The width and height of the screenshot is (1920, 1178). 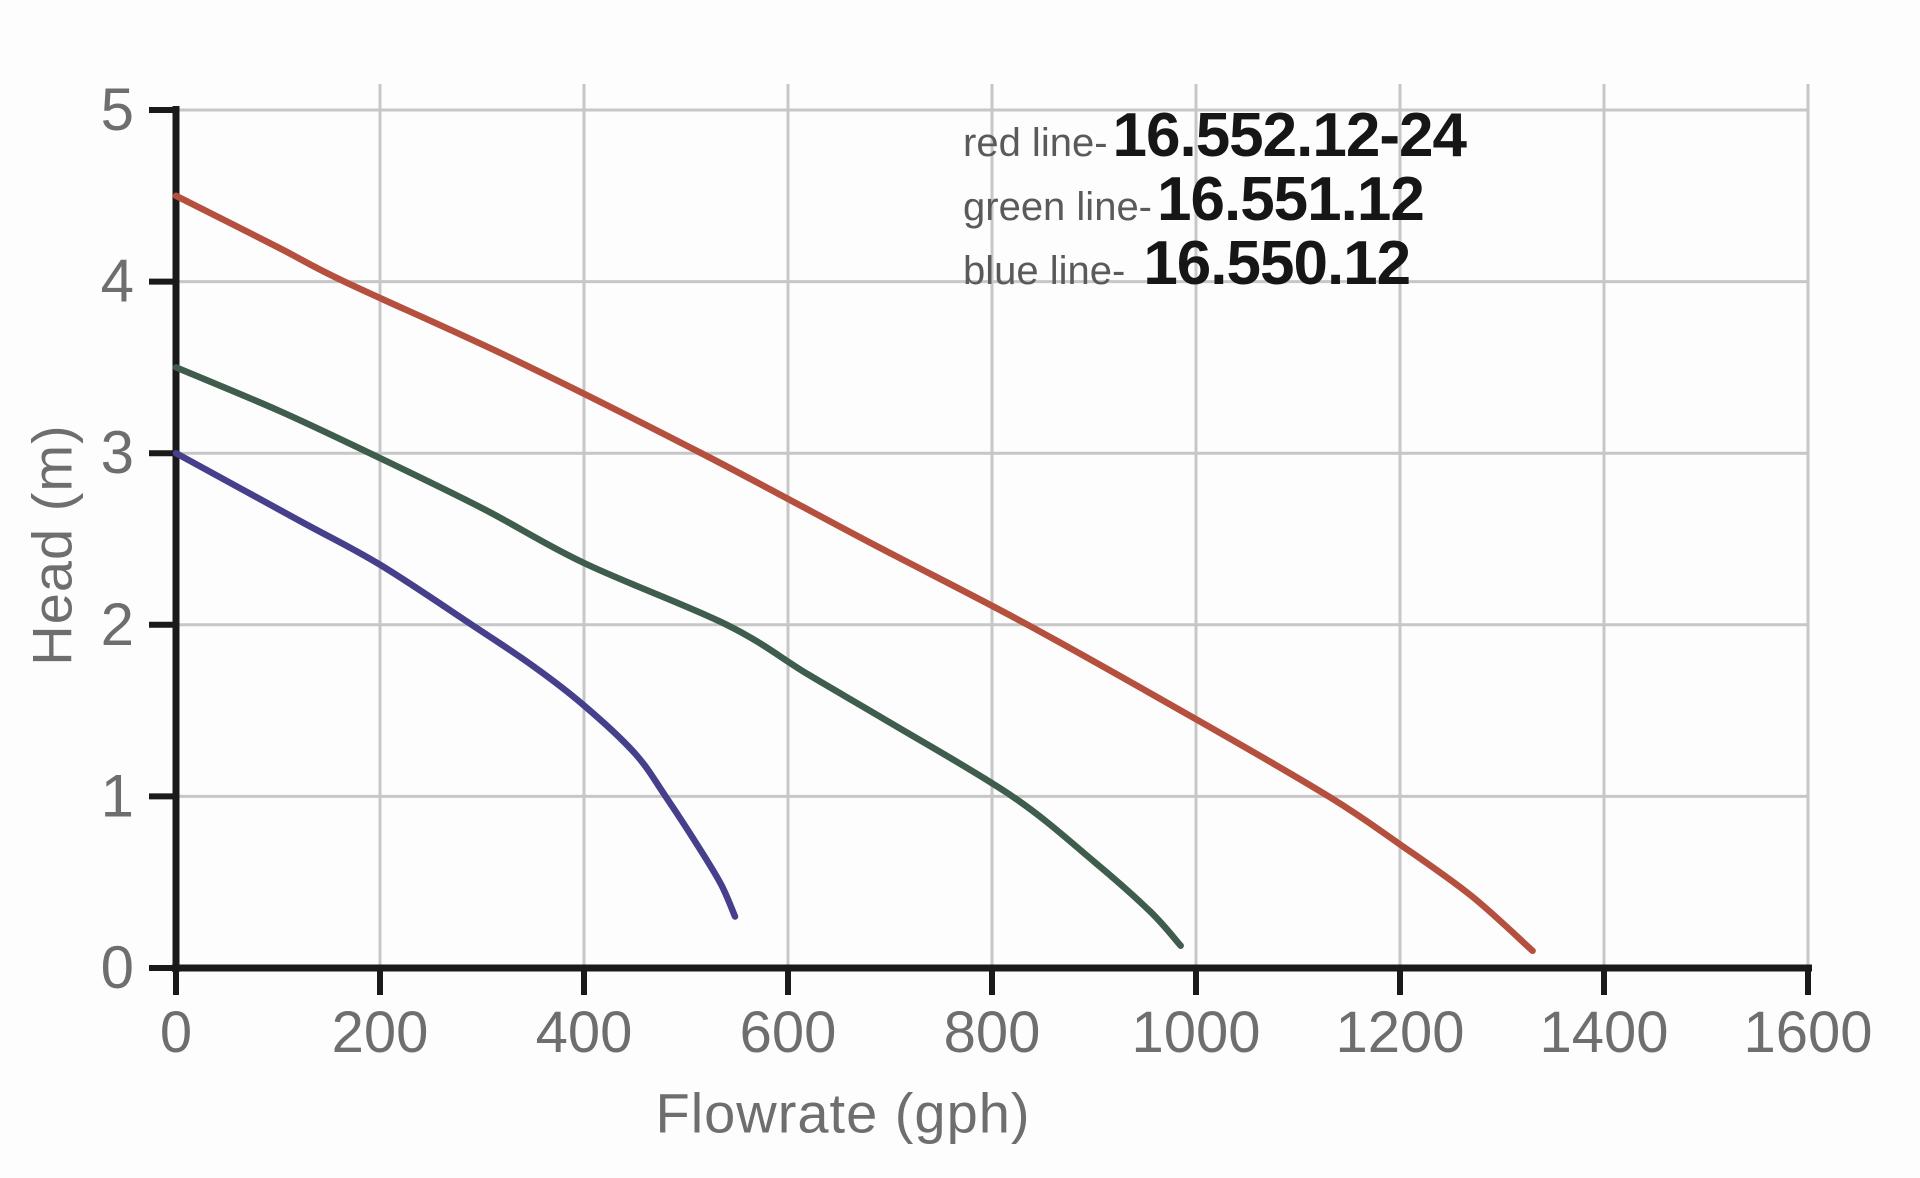 What do you see at coordinates (1035, 143) in the screenshot?
I see `legend-label-red: red line-` at bounding box center [1035, 143].